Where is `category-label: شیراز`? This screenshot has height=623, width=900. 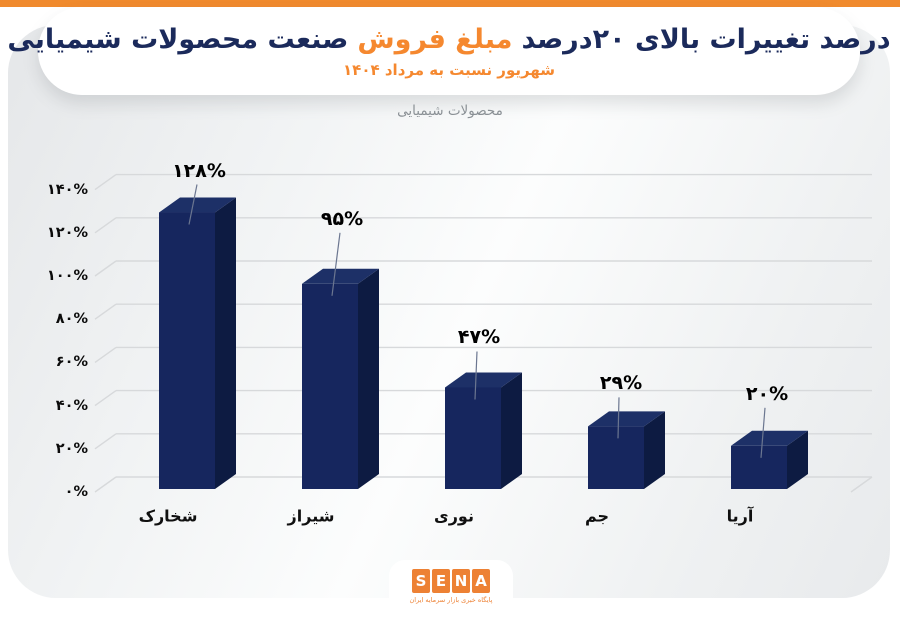 category-label: شیراز is located at coordinates (311, 516).